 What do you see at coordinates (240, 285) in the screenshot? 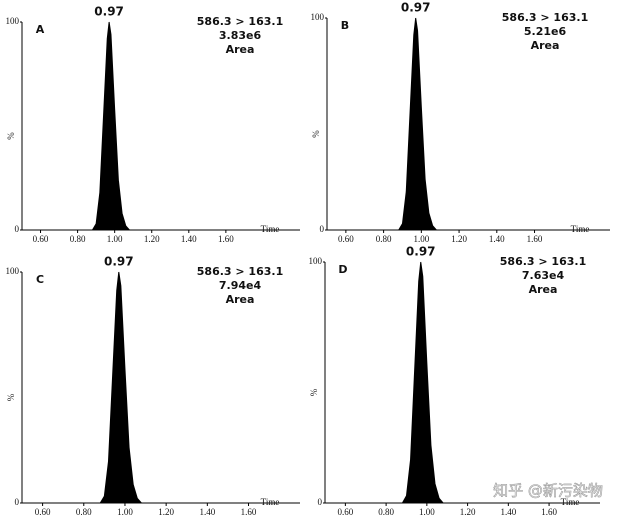
I see `annotation: 7.94e4` at bounding box center [240, 285].